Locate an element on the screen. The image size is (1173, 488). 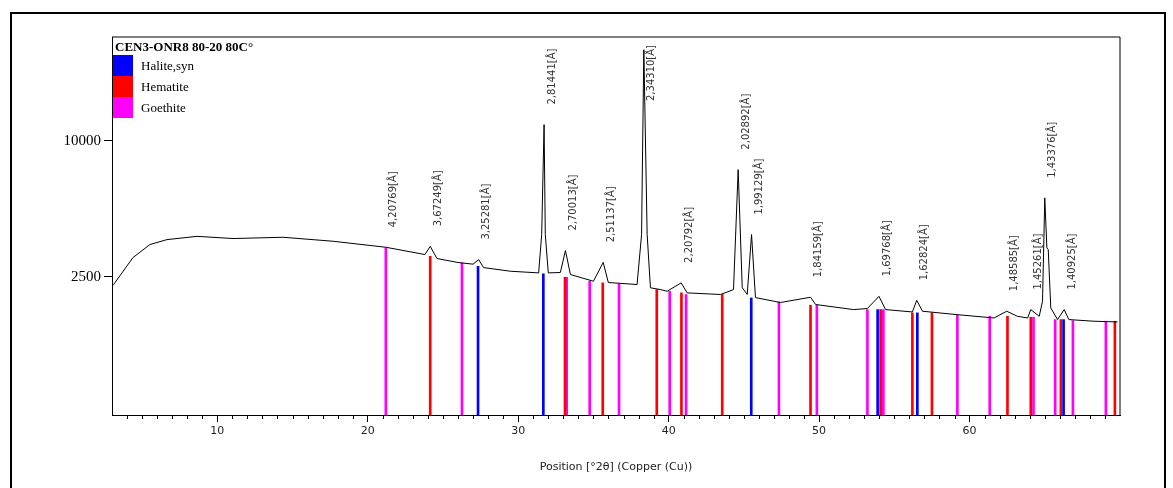
x-tick-label: 60 is located at coordinates (969, 431).